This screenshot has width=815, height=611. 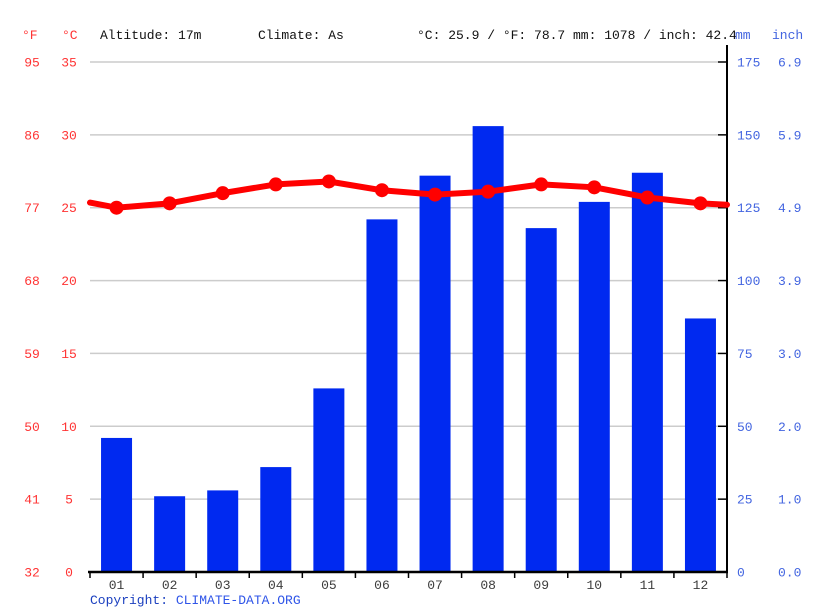 What do you see at coordinates (32, 63) in the screenshot?
I see `f-axis-label: 95` at bounding box center [32, 63].